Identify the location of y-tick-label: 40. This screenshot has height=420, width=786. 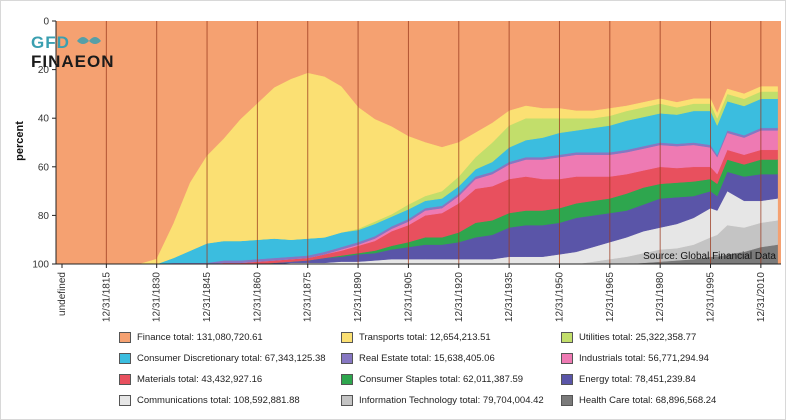
(44, 119).